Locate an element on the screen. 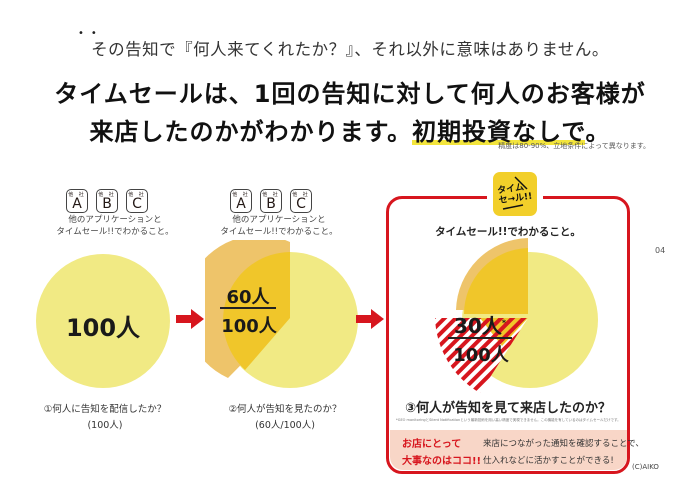 The width and height of the screenshot is (700, 495). emphasis-dots: •• is located at coordinates (91, 33).